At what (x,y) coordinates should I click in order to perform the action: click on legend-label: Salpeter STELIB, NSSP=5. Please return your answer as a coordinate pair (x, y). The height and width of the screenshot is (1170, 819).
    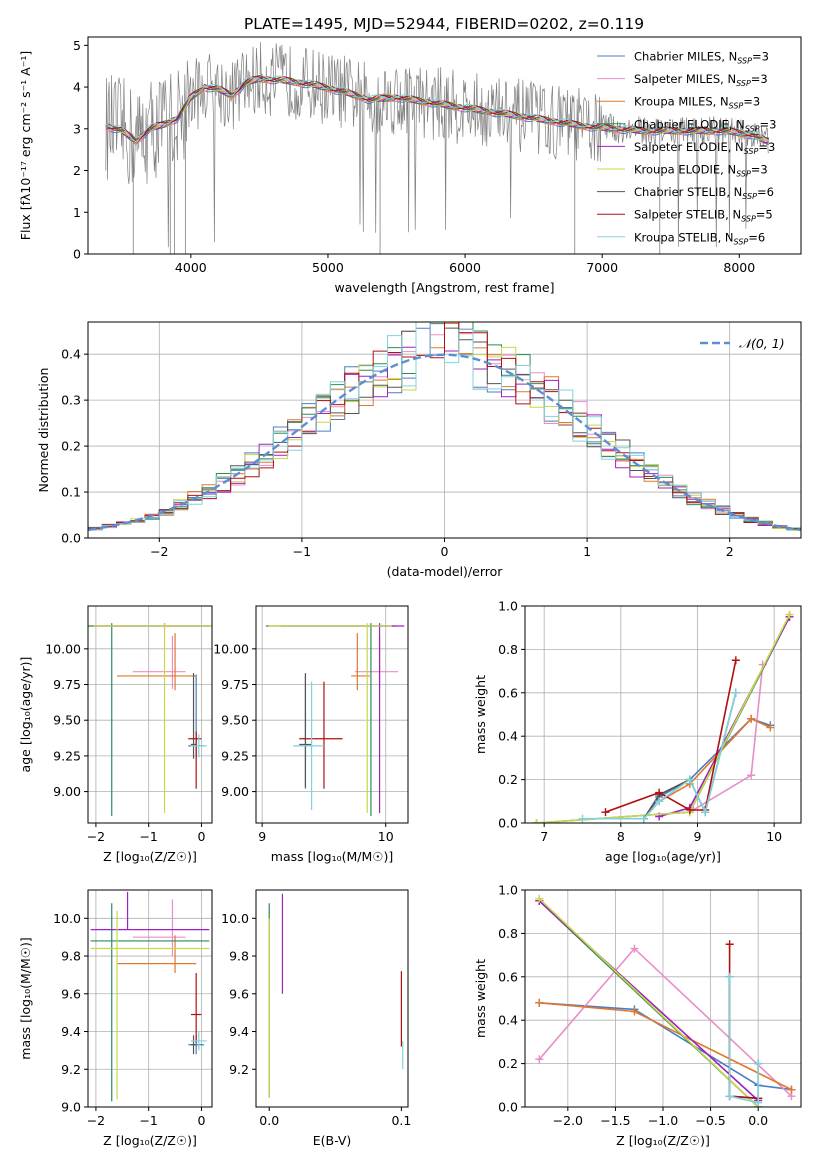
    Looking at the image, I should click on (703, 216).